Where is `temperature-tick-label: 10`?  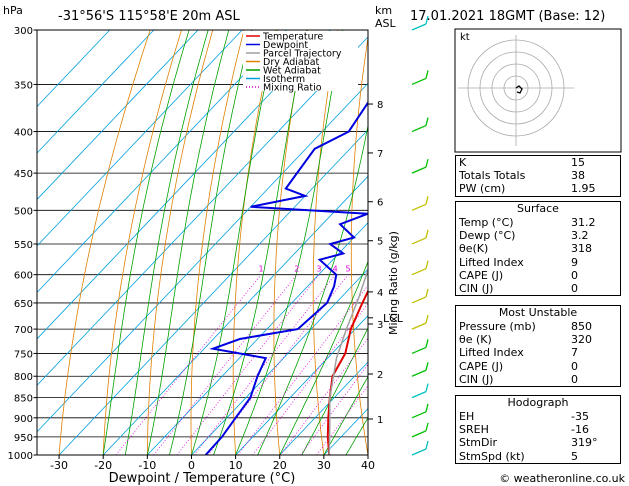 temperature-tick-label: 10 is located at coordinates (236, 465).